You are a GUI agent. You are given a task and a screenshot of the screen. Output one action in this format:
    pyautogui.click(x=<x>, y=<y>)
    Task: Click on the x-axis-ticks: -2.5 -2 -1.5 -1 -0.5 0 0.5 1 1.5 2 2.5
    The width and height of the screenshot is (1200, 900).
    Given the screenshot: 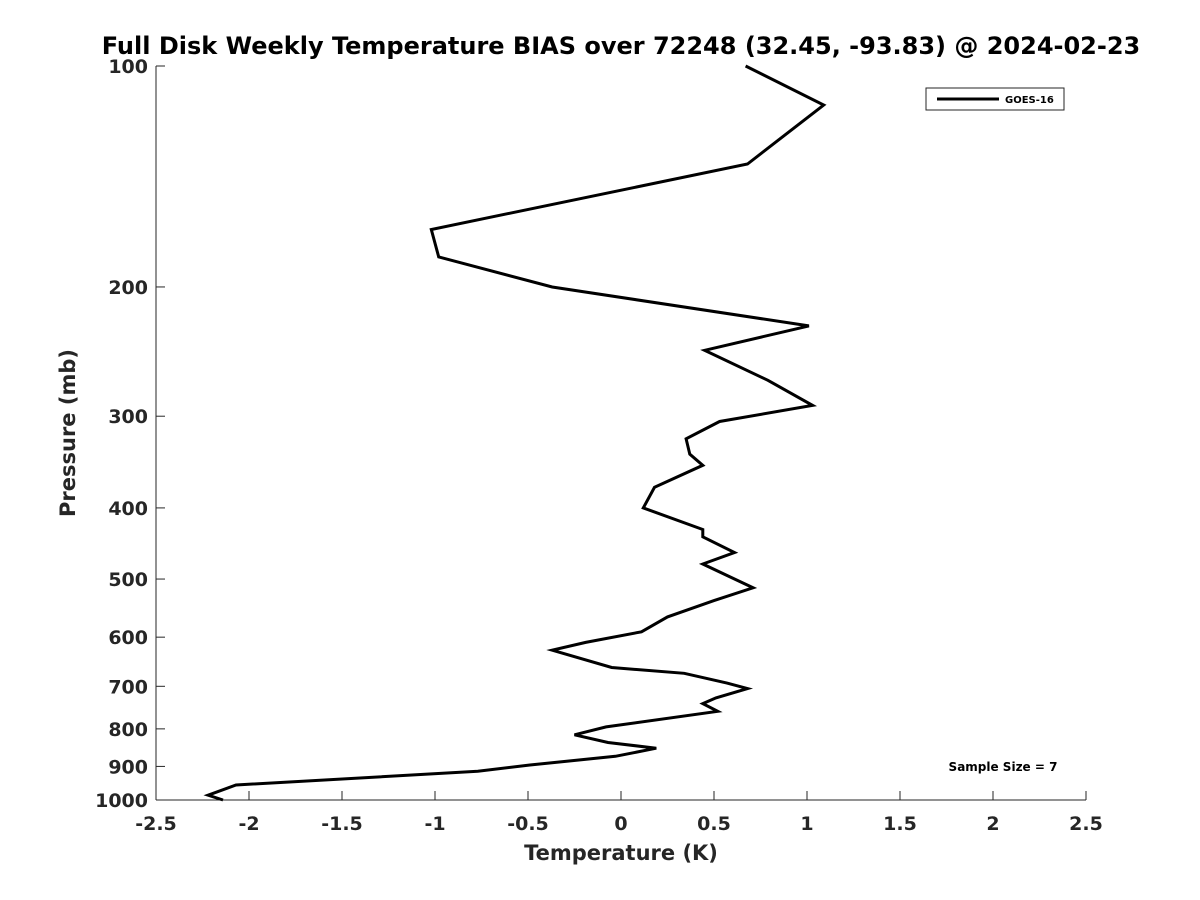 What is the action you would take?
    pyautogui.click(x=619, y=813)
    